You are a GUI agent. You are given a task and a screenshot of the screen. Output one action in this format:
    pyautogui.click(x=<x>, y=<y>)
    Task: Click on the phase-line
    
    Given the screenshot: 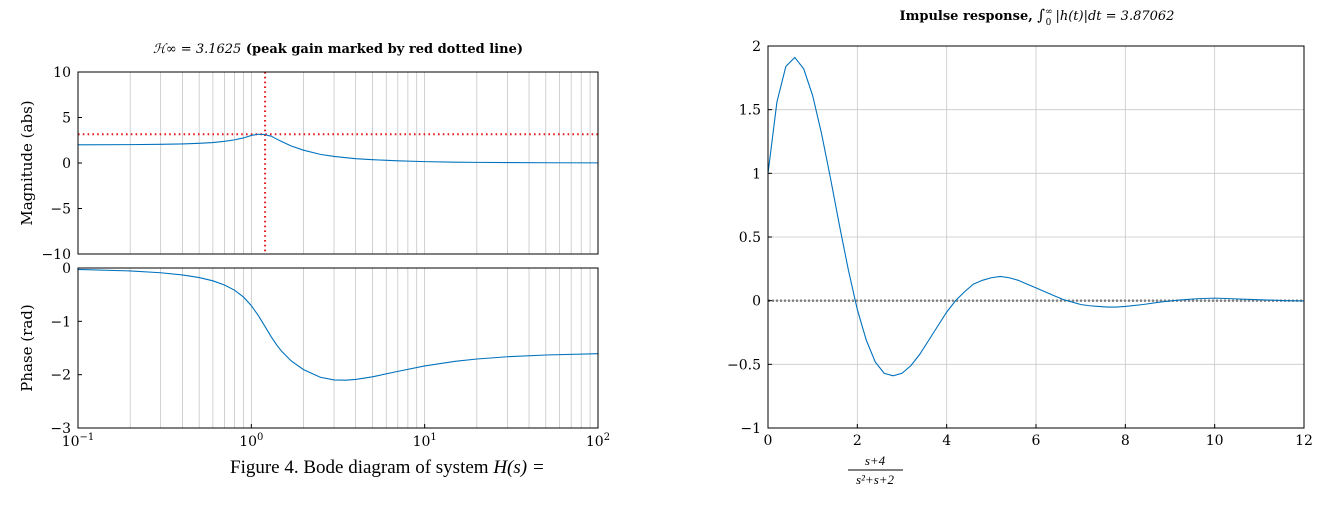 What is the action you would take?
    pyautogui.click(x=338, y=324)
    